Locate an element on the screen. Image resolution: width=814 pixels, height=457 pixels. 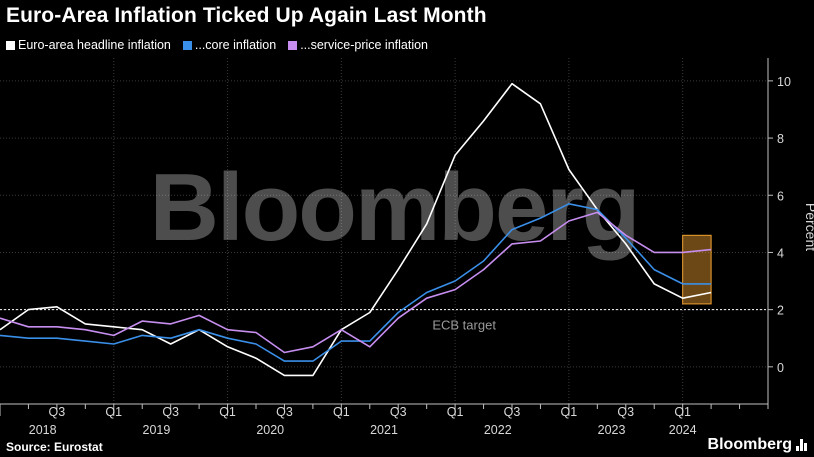
y-tick-label: 0 is located at coordinates (780, 368).